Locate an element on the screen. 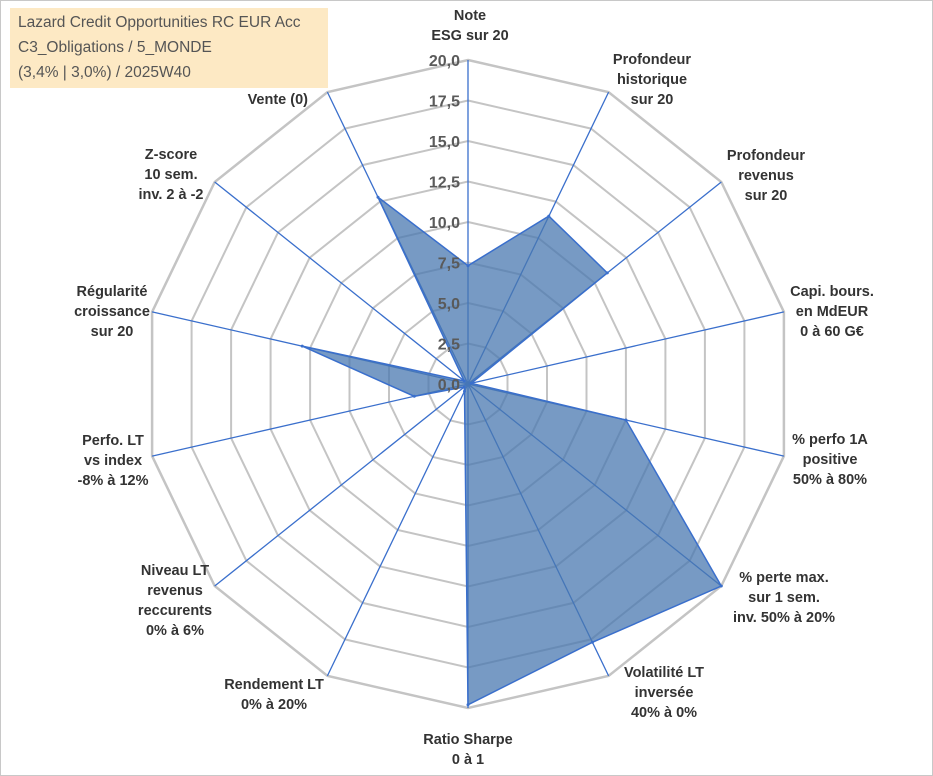 This screenshot has height=776, width=933. fund-category: C3_Obligations / 5_MONDE is located at coordinates (115, 47).